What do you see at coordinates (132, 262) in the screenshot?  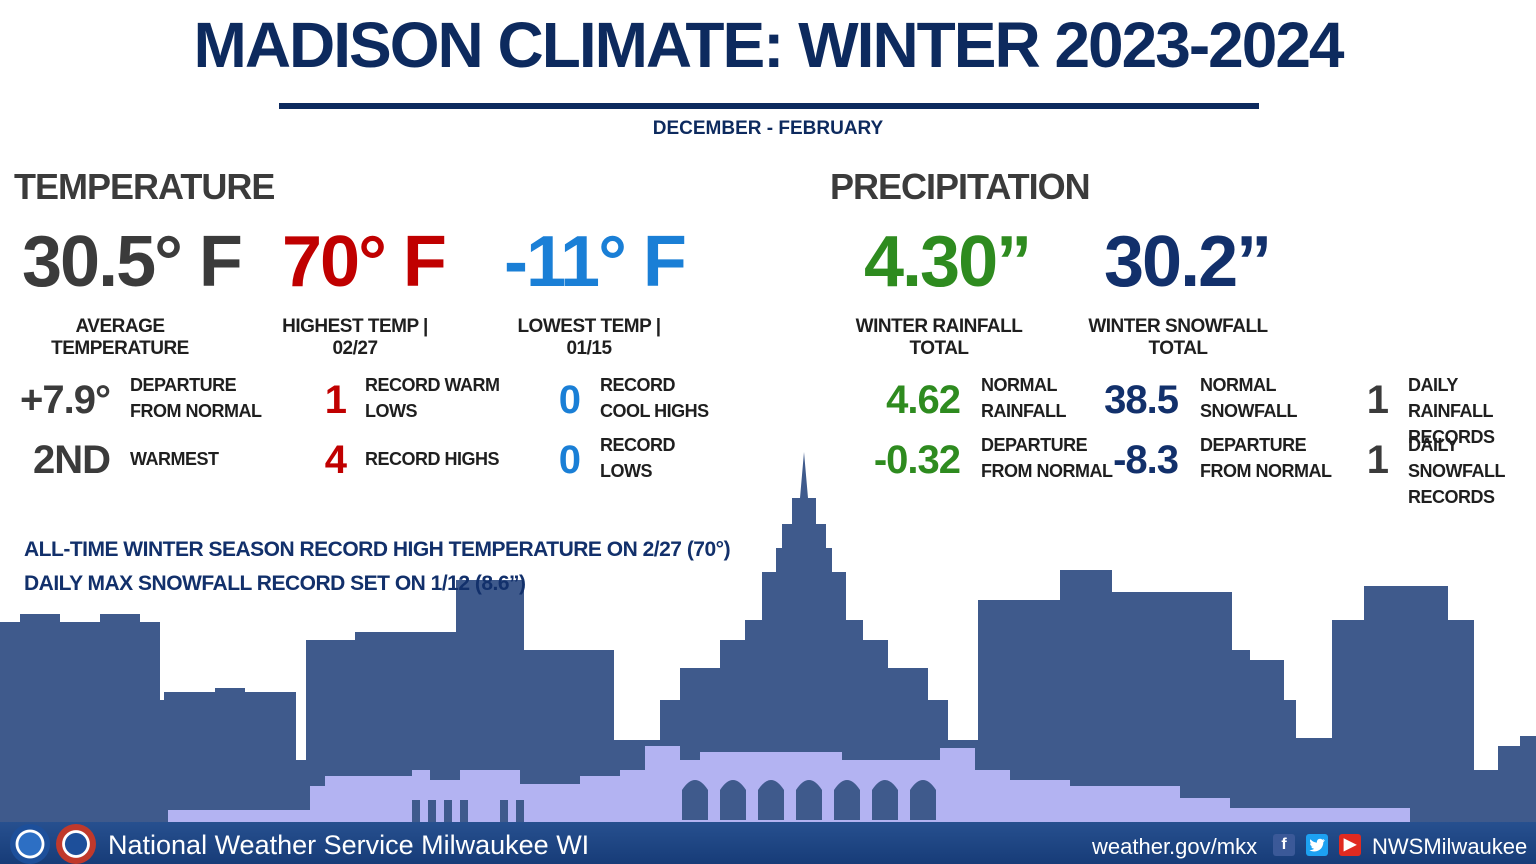 I see `average-temp-value: 30.5° F` at bounding box center [132, 262].